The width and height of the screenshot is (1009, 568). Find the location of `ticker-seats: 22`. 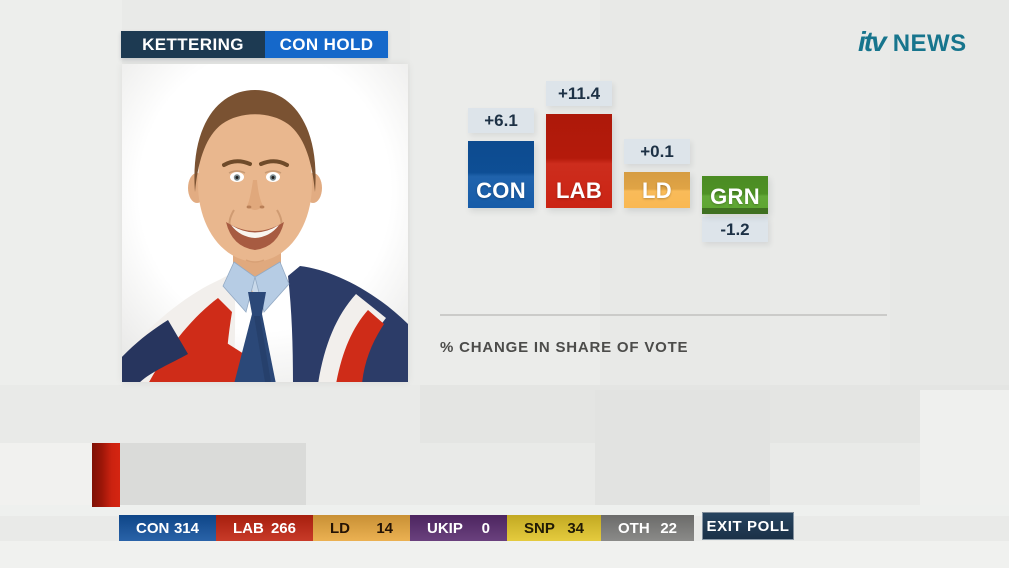

ticker-seats: 22 is located at coordinates (668, 528).